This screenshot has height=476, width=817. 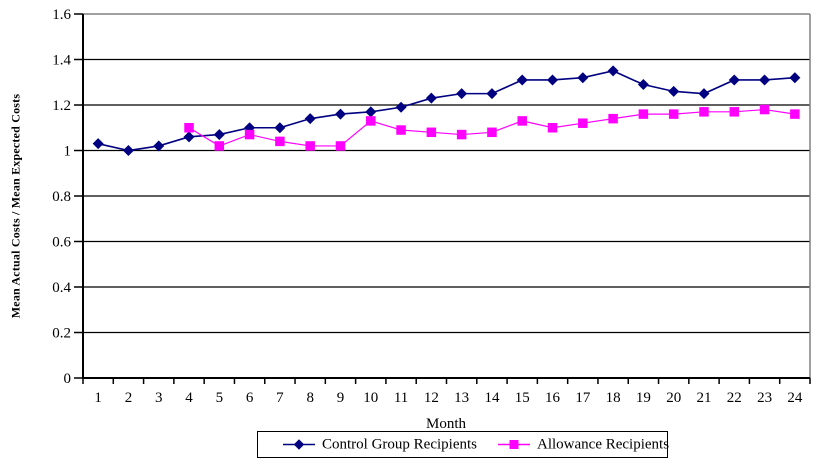 I want to click on x-tick-label: 1, so click(x=98, y=398).